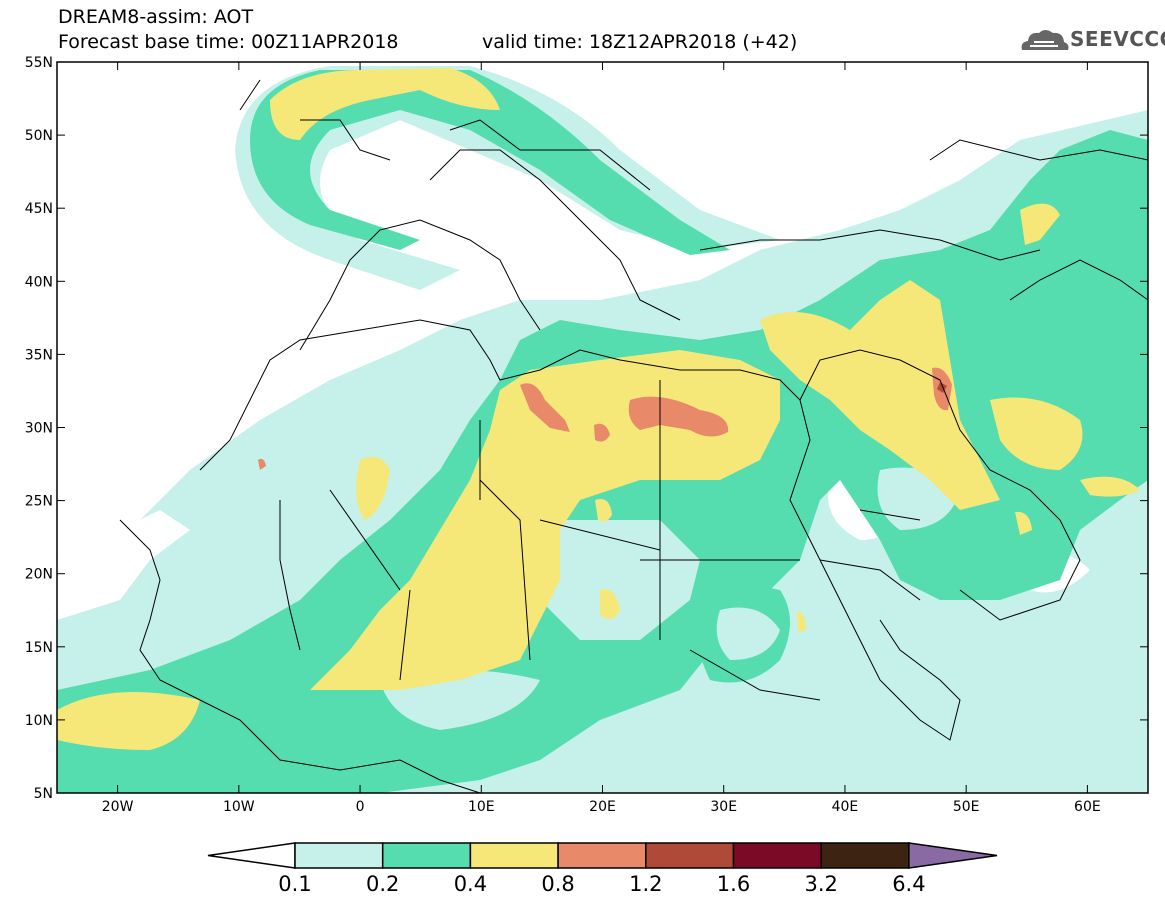  I want to click on colorbar-low-arrow, so click(251, 855).